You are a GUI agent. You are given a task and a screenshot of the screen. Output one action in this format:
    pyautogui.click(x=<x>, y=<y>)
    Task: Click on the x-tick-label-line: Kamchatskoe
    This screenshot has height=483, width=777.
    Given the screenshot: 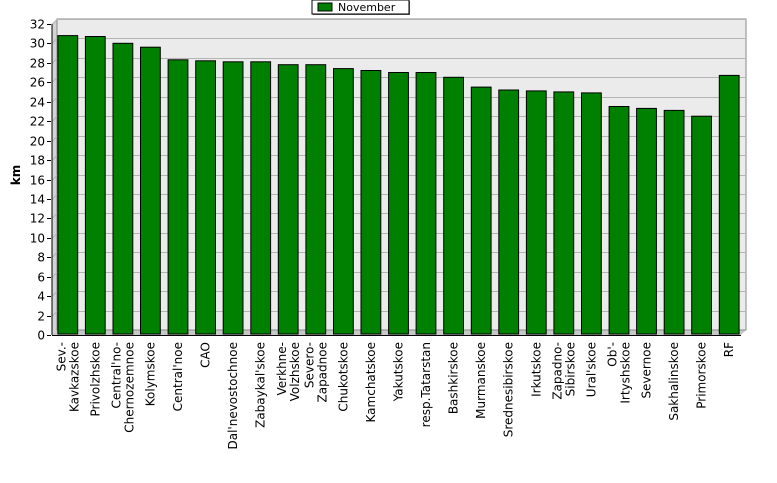 What is the action you would take?
    pyautogui.click(x=371, y=382)
    